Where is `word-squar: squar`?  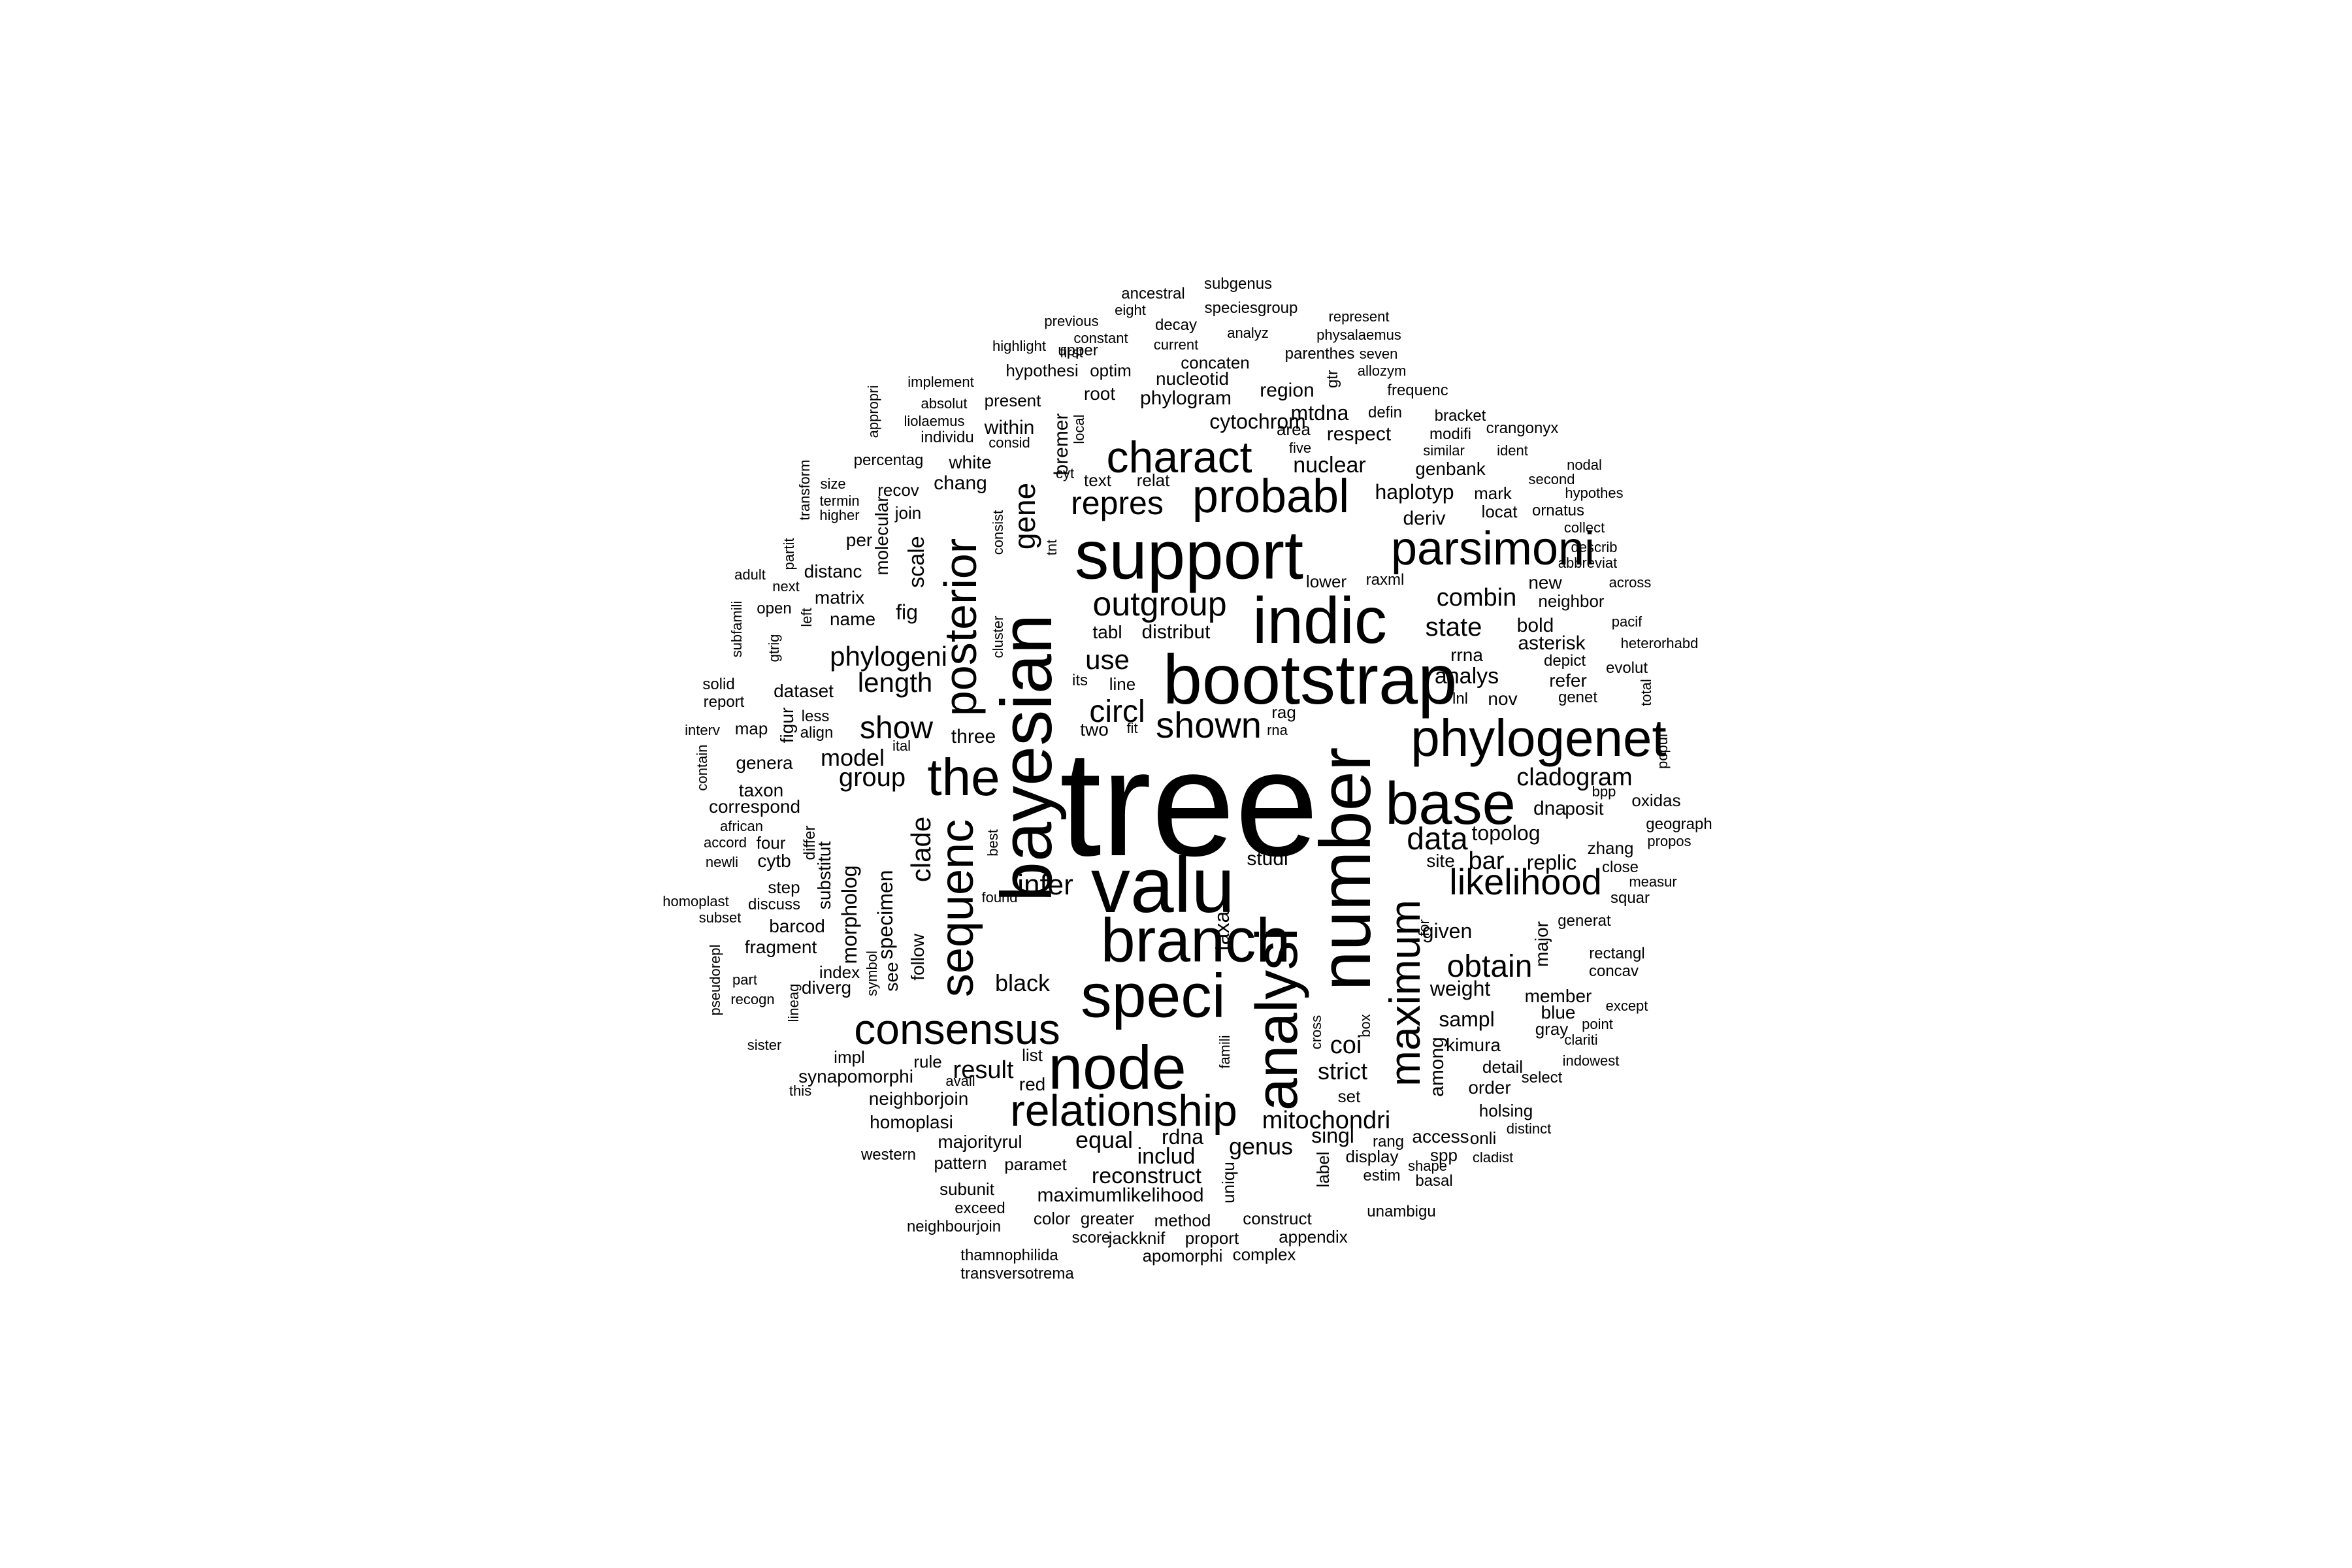
word-squar: squar is located at coordinates (1630, 898).